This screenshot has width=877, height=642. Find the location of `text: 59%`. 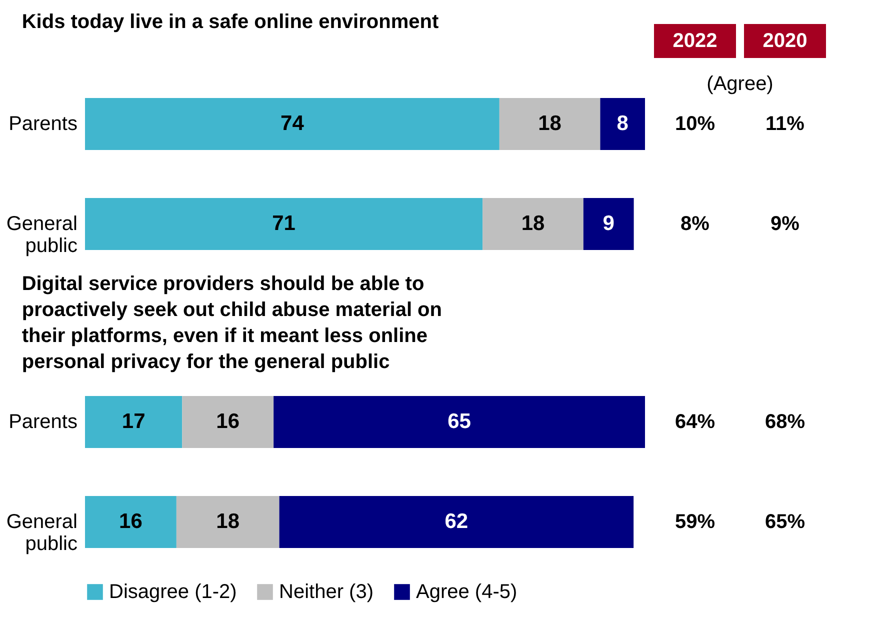

text: 59% is located at coordinates (695, 522).